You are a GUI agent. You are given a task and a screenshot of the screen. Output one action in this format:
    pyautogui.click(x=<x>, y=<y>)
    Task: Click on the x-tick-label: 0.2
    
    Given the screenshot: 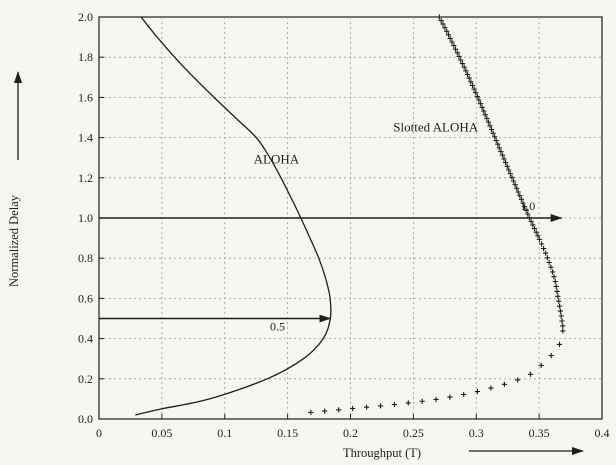 What is the action you would take?
    pyautogui.click(x=350, y=433)
    